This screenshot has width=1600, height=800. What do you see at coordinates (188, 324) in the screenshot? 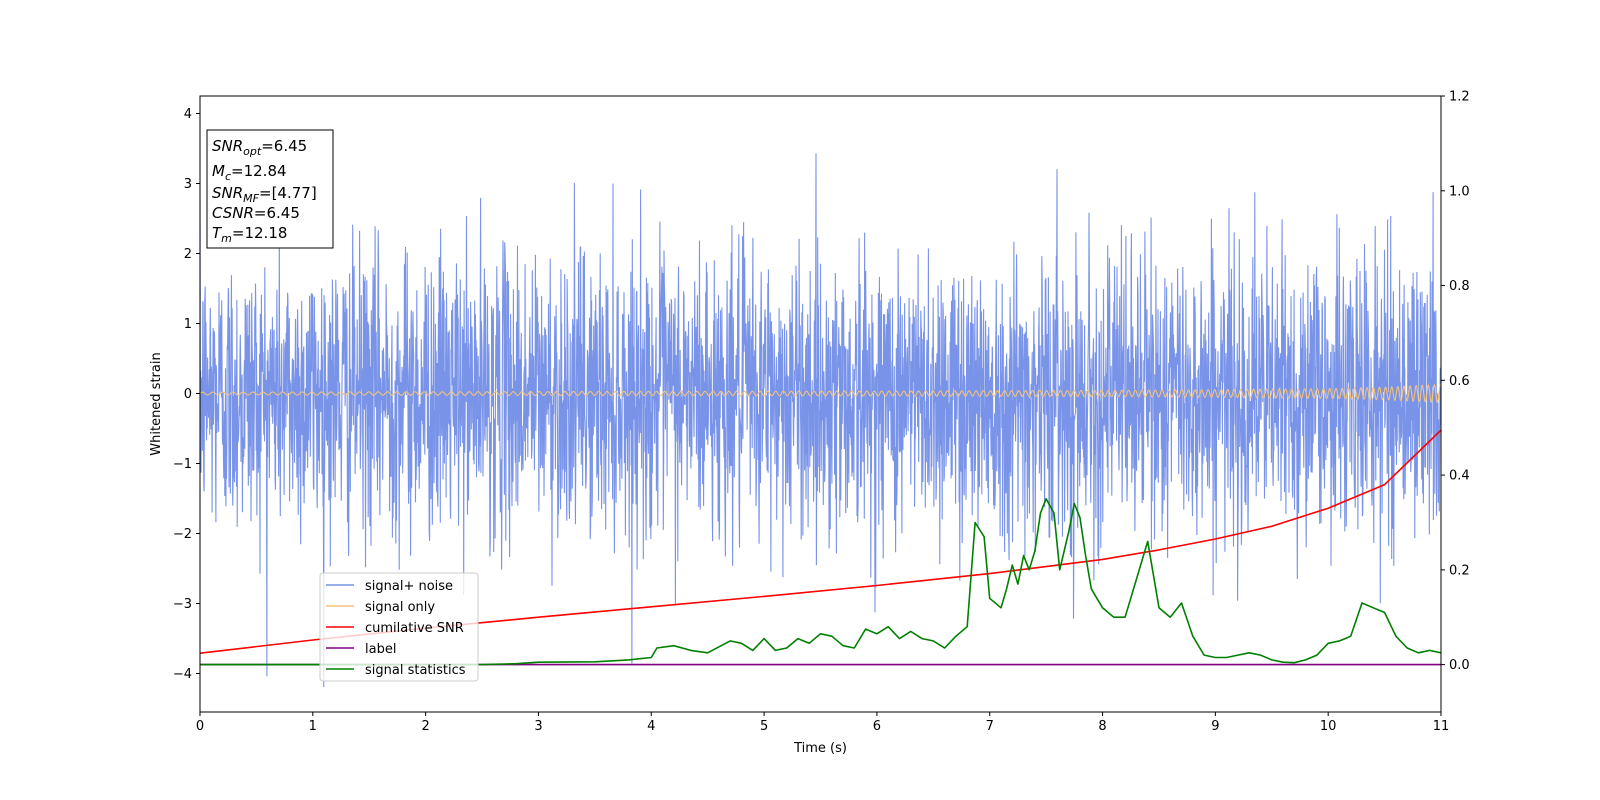
I see `y-tick-label: 1` at bounding box center [188, 324].